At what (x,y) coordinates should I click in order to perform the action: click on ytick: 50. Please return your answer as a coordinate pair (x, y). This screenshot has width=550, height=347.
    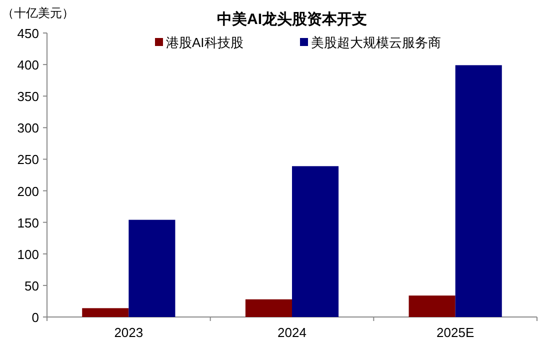
    Looking at the image, I should click on (31, 286).